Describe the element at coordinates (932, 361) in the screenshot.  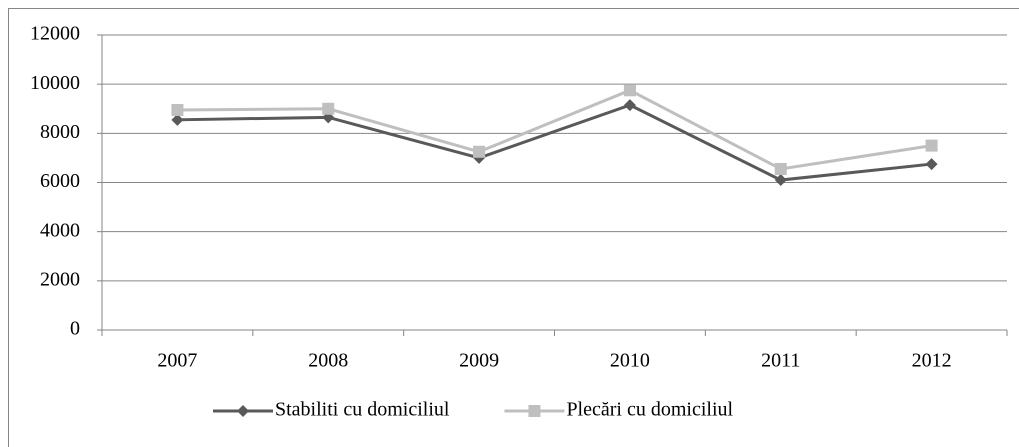
I see `x-tick-label: 2012` at that location.